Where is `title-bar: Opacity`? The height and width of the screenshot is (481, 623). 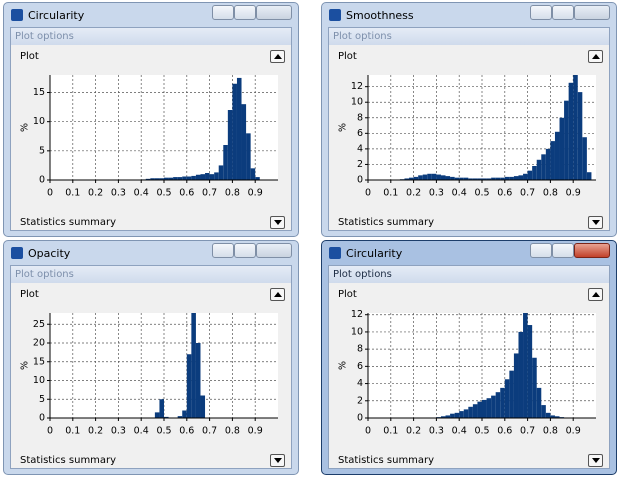 title-bar: Opacity is located at coordinates (151, 253).